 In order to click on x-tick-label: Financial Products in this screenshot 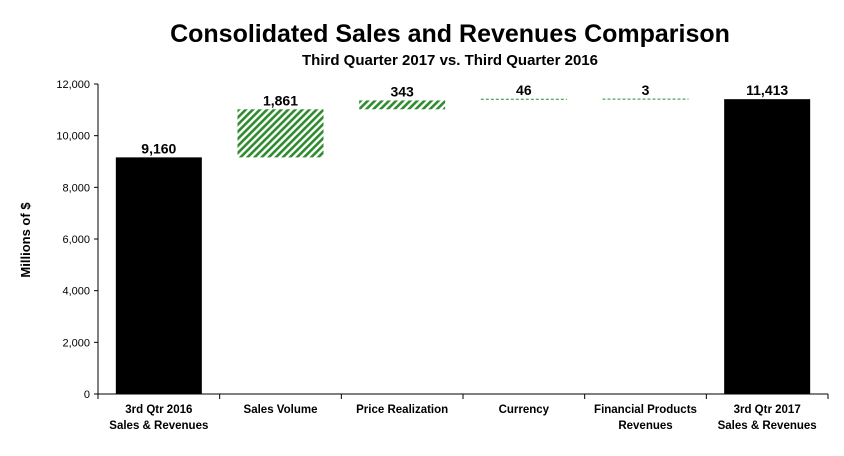, I will do `click(645, 410)`.